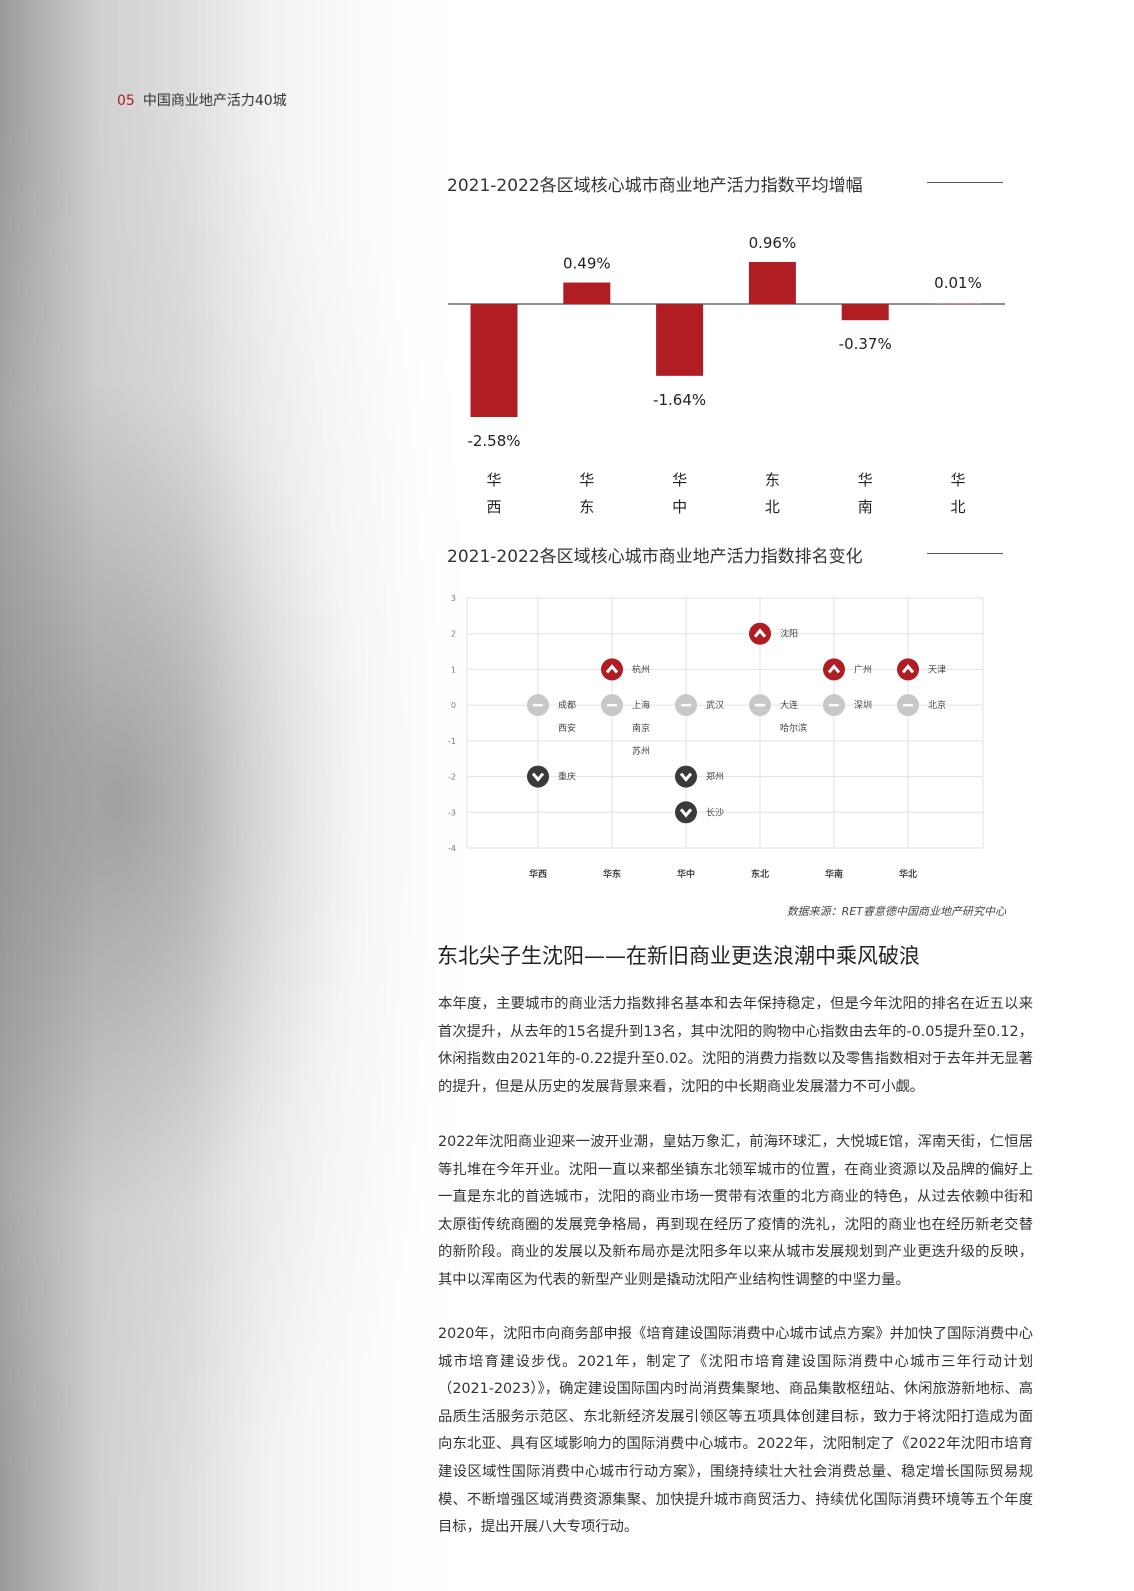 This screenshot has height=1591, width=1134. I want to click on x-tick-label: 华南, so click(834, 874).